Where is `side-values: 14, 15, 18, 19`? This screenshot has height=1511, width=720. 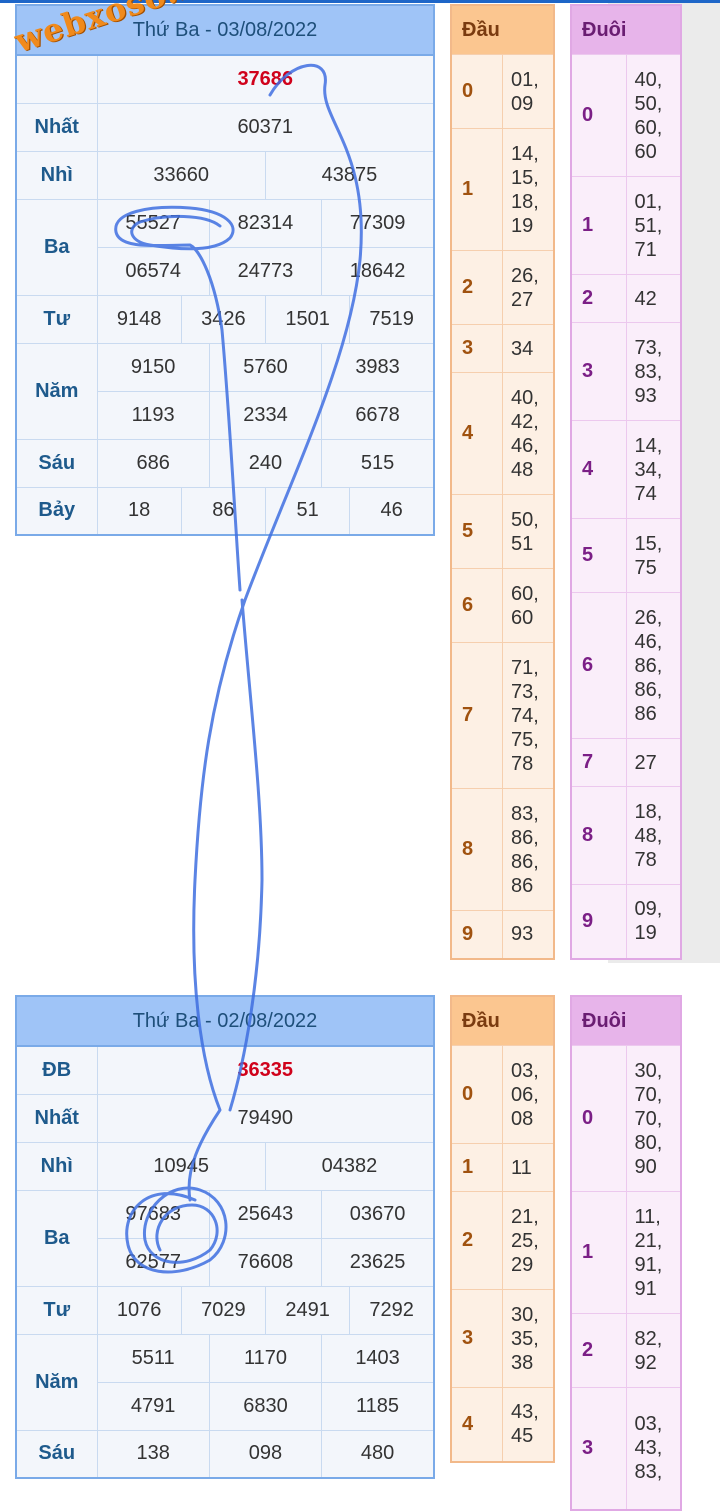 side-values: 14, 15, 18, 19 is located at coordinates (528, 189).